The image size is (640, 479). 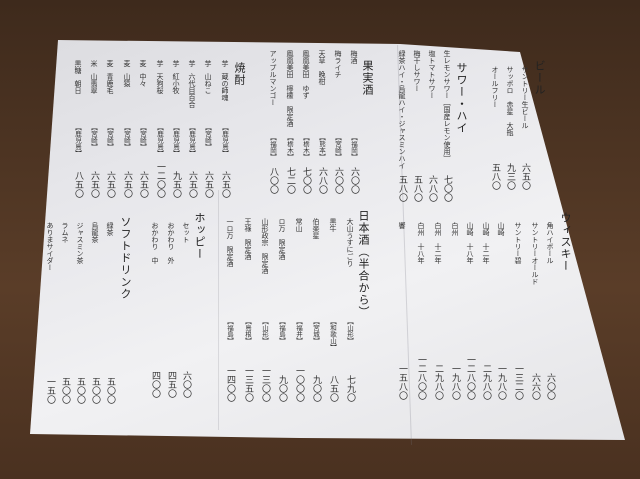 What do you see at coordinates (510, 176) in the screenshot?
I see `item-price: 九三〇` at bounding box center [510, 176].